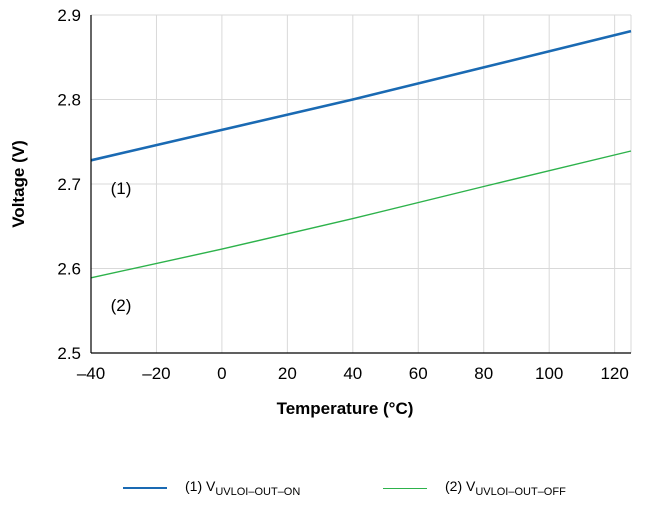 This screenshot has width=647, height=506. Describe the element at coordinates (323, 490) in the screenshot. I see `legend: (1) VUVLOI–OUT–ON (2) VUVLOI–OUT–OFF` at that location.